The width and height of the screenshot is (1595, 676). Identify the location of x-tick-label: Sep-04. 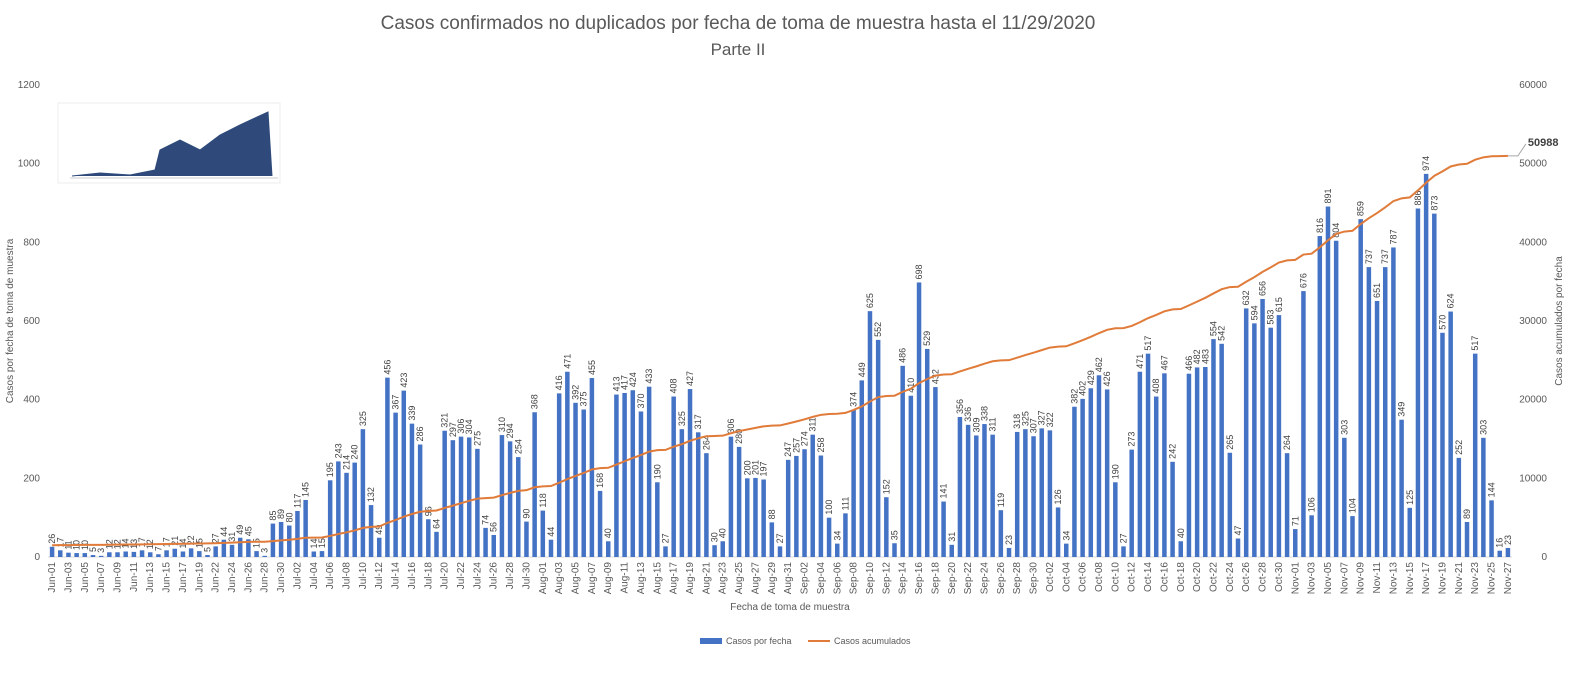
(821, 578).